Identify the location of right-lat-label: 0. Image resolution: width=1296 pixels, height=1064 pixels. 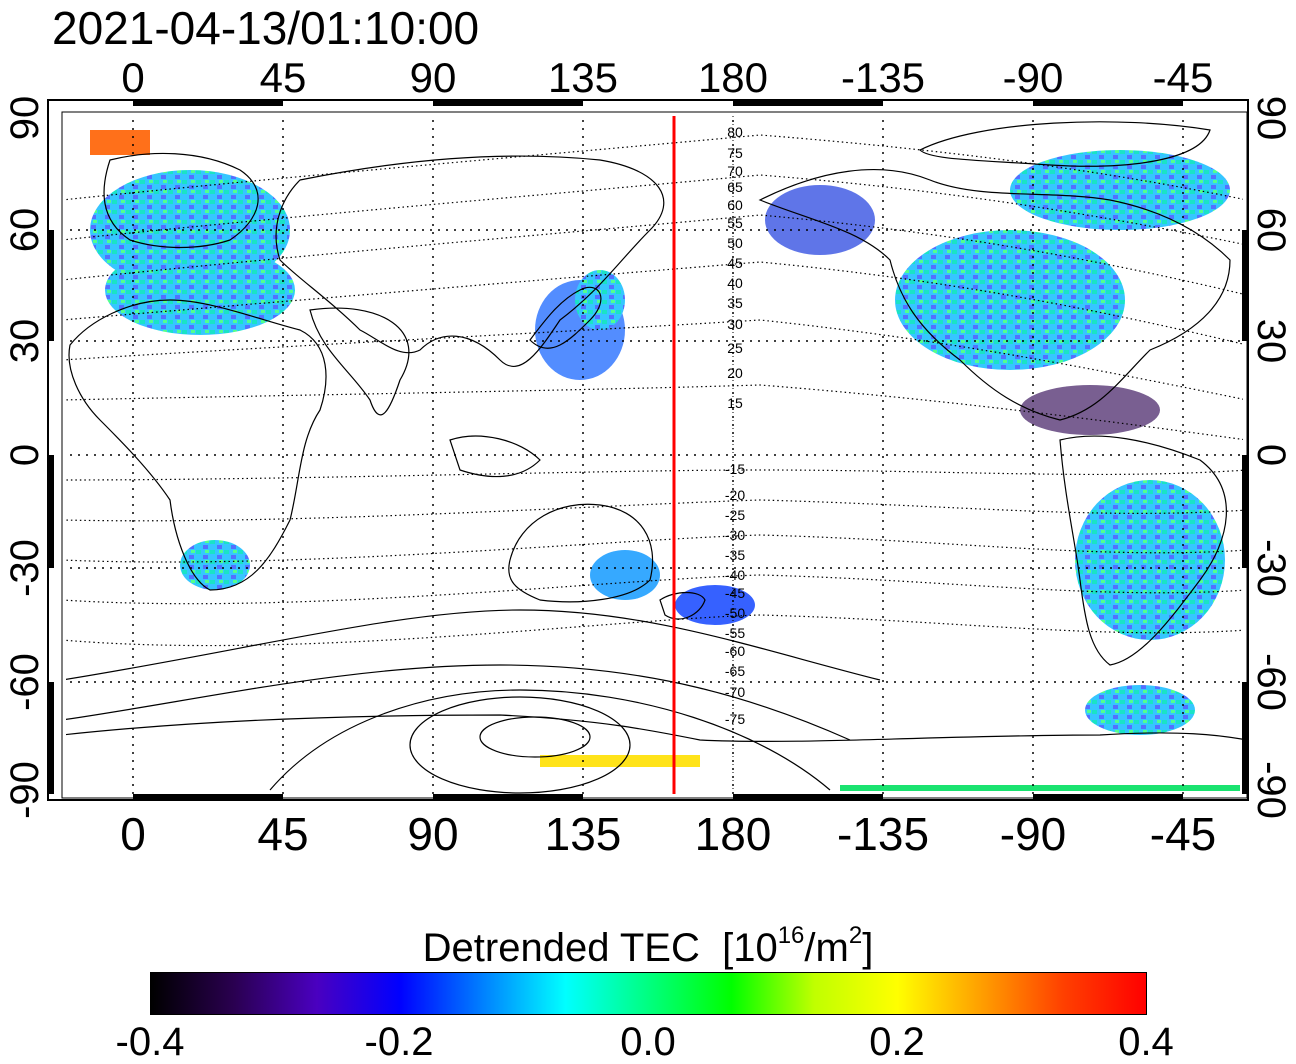
(1271, 455).